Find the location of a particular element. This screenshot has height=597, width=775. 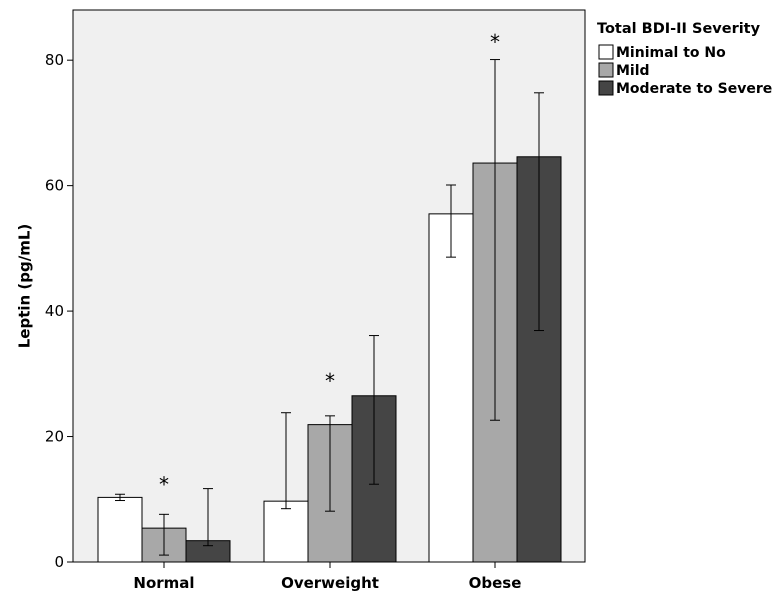

y-tick-label: 40 is located at coordinates (54, 311).